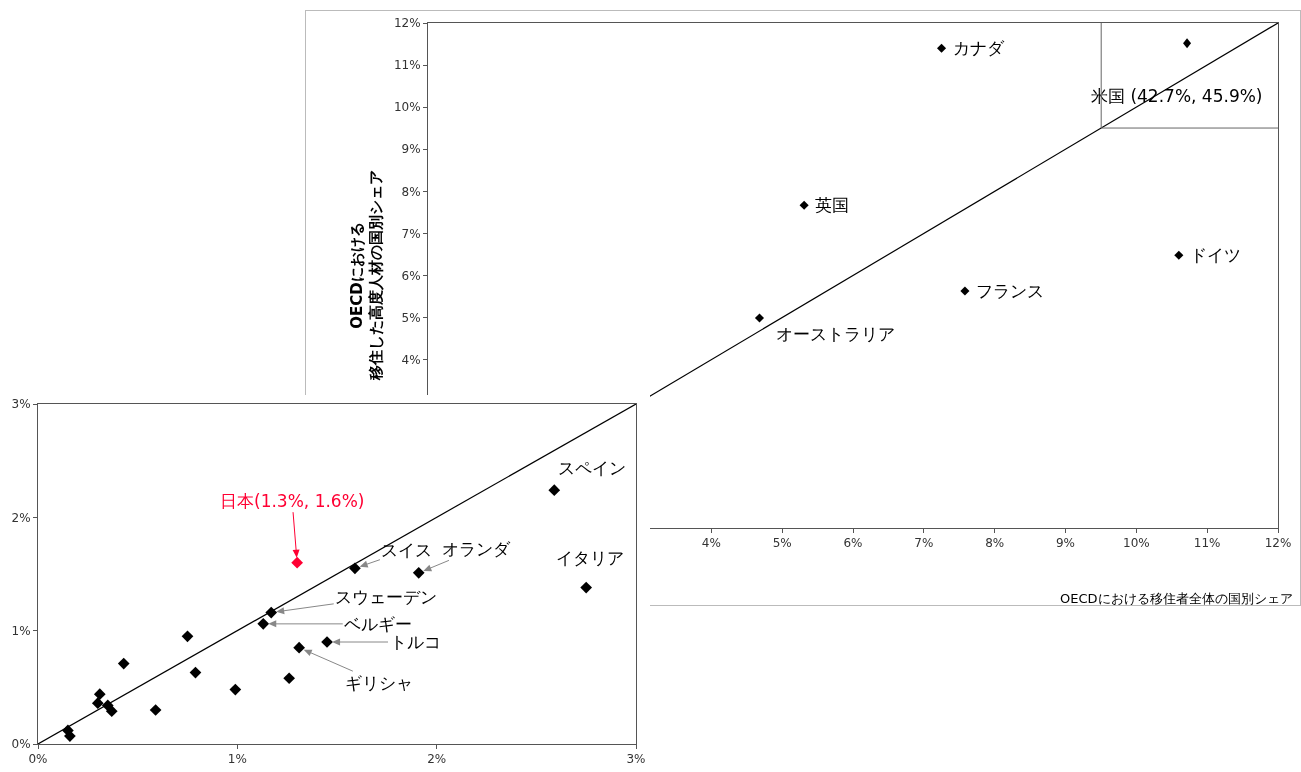 Image resolution: width=1301 pixels, height=772 pixels. Describe the element at coordinates (379, 683) in the screenshot. I see `annotation: ギリシャ` at that location.